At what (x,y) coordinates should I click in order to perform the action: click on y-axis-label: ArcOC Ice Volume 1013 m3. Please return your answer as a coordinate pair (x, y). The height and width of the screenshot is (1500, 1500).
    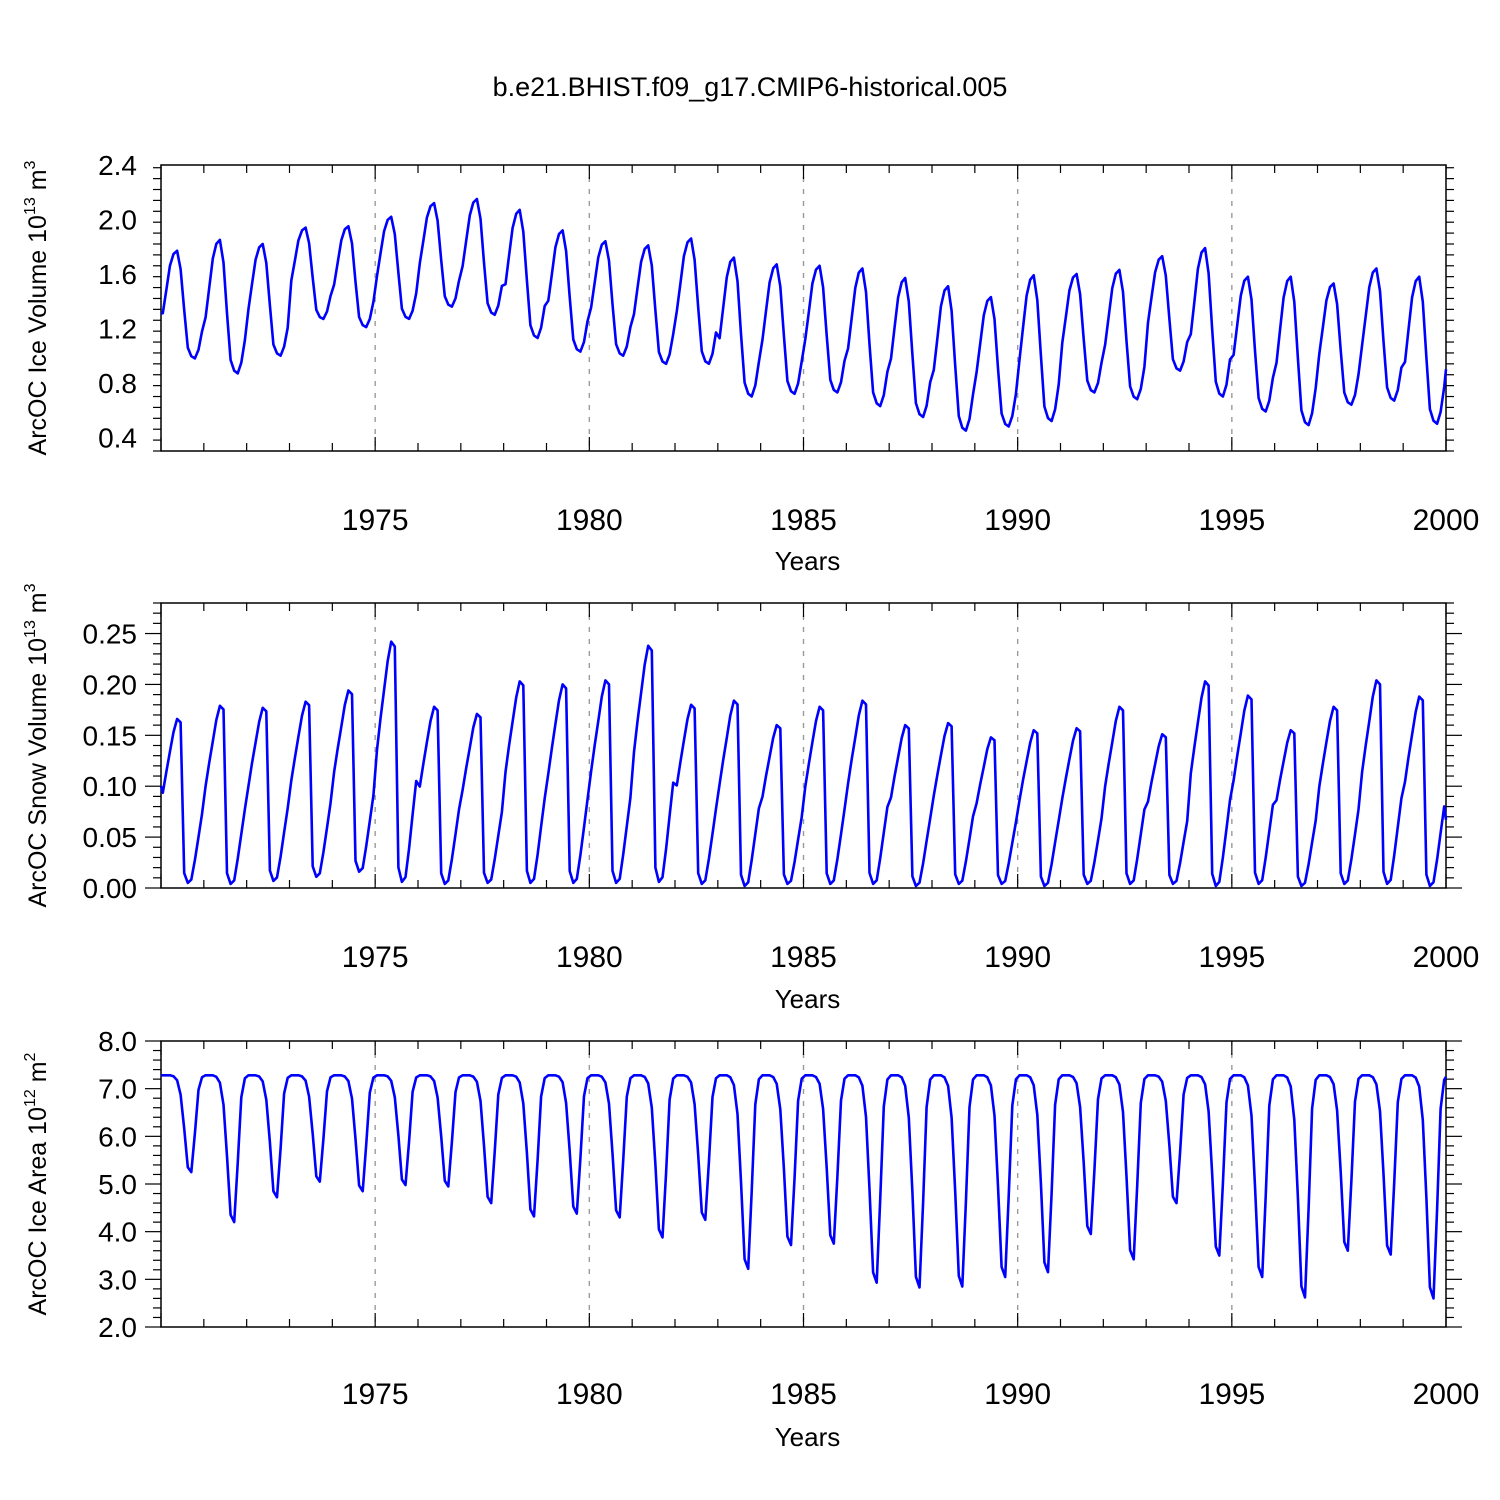
    Looking at the image, I should click on (37, 307).